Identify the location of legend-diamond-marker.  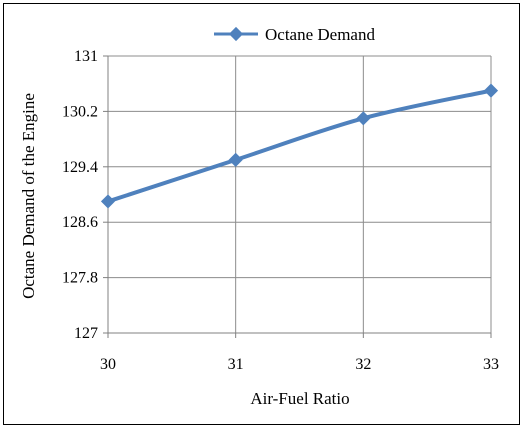
(236, 34).